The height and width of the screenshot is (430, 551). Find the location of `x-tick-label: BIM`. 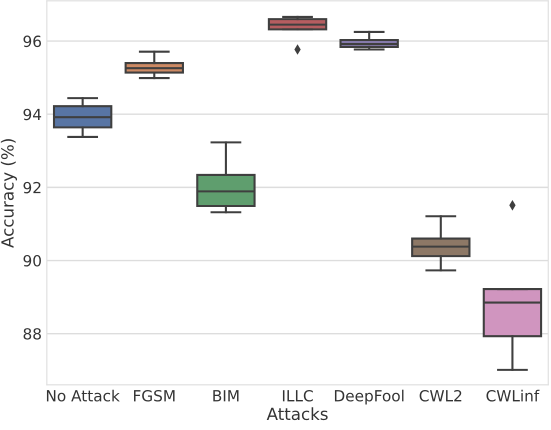

x-tick-label: BIM is located at coordinates (225, 396).